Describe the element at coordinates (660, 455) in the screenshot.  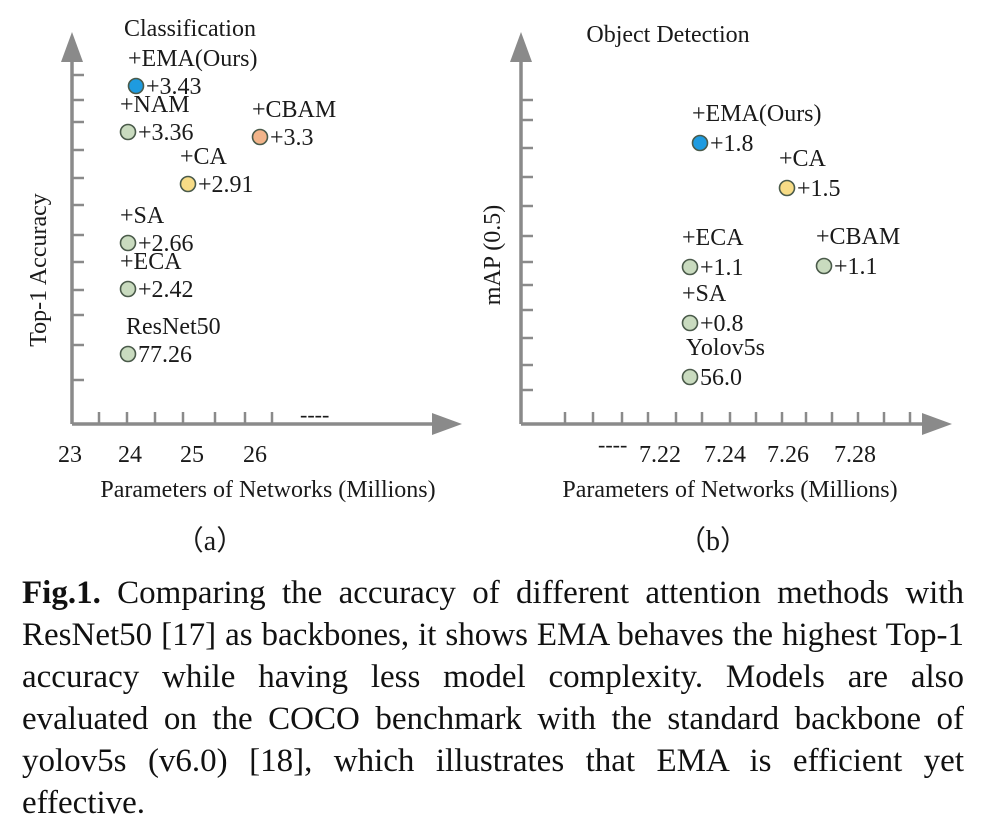
I see `x-tick-label: 7.22` at that location.